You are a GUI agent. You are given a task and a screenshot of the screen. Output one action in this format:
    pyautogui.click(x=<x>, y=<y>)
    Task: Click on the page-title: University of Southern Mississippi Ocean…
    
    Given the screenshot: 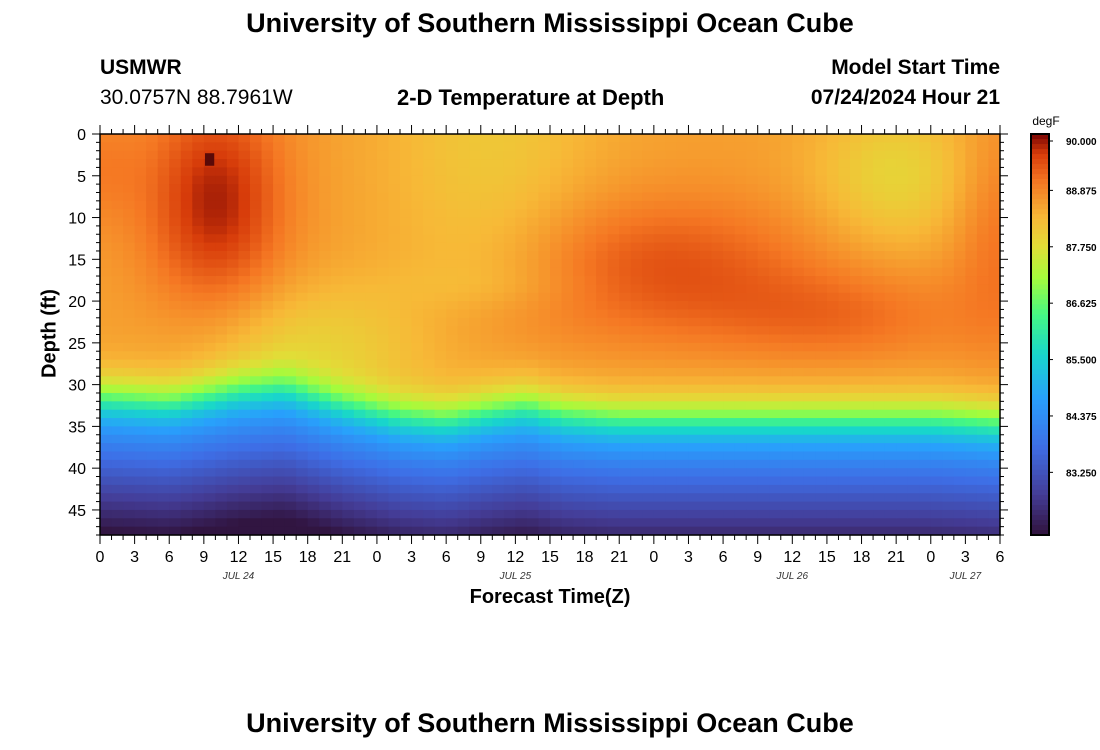 What is the action you would take?
    pyautogui.click(x=550, y=23)
    